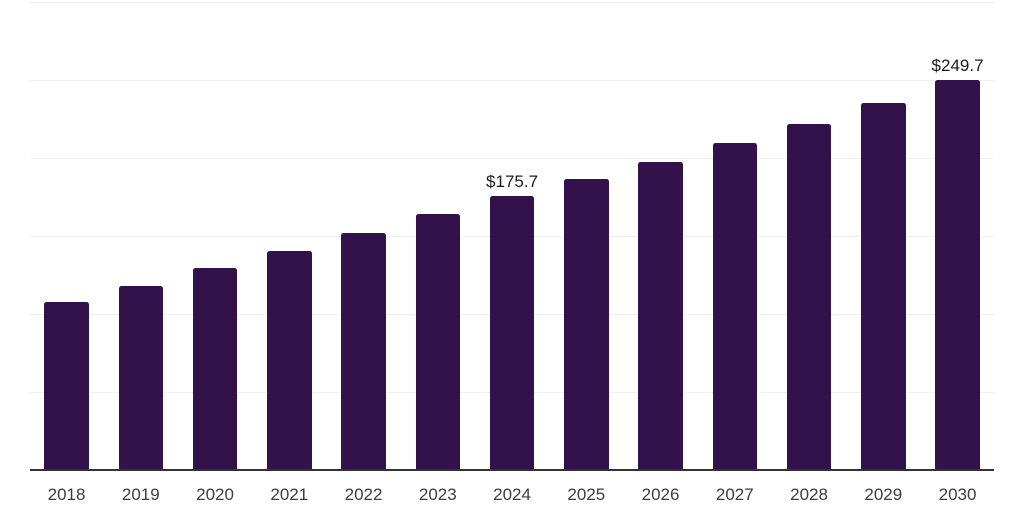 The height and width of the screenshot is (512, 1024). I want to click on bar-2022, so click(363, 351).